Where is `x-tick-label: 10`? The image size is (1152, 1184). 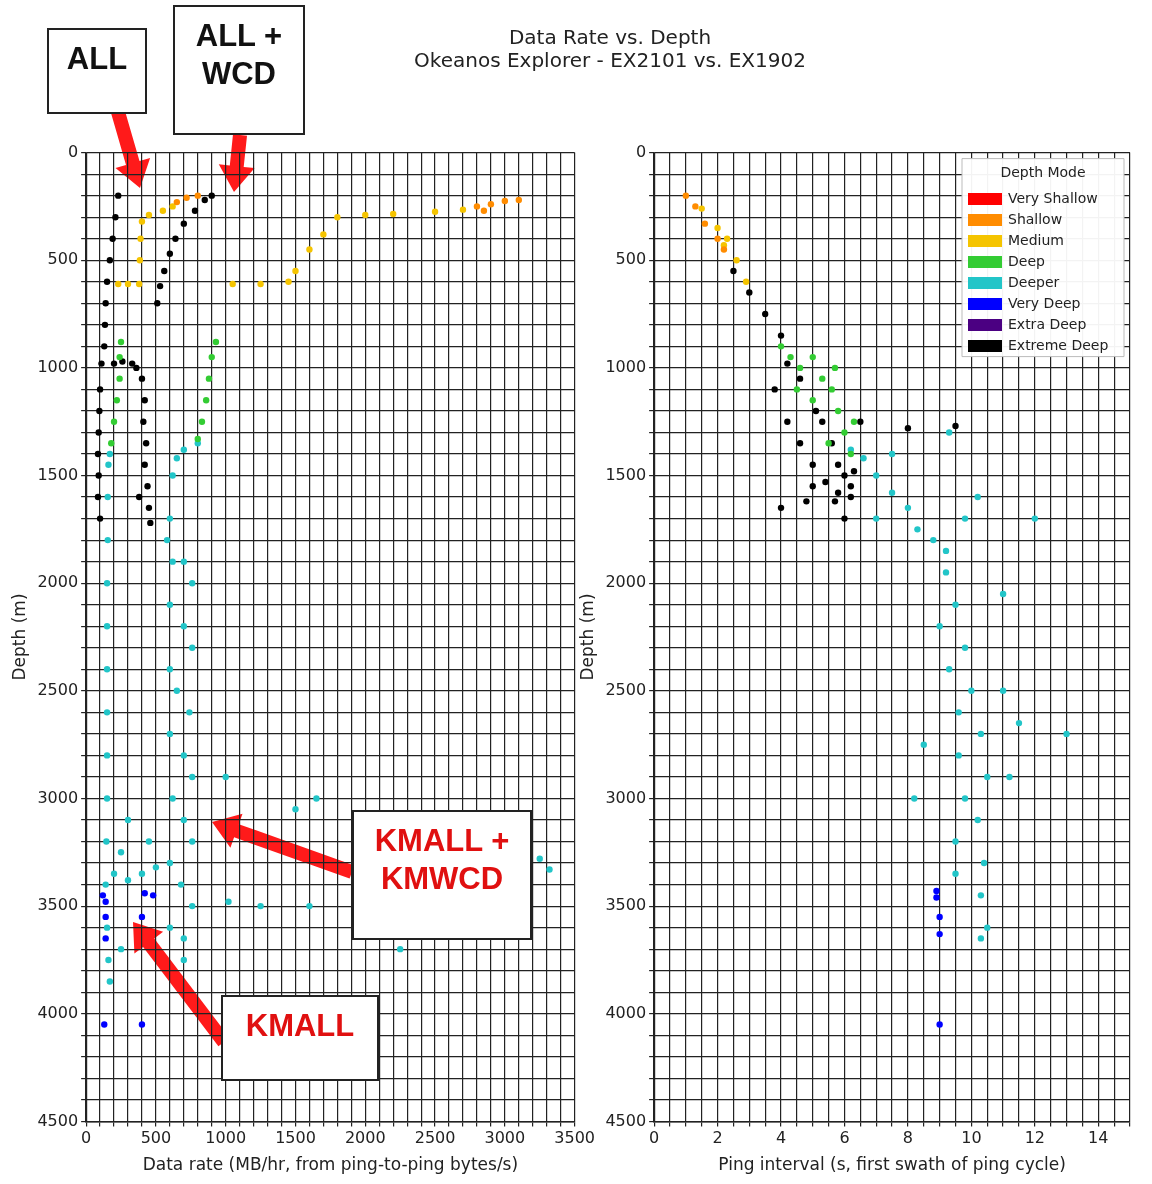 x-tick-label: 10 is located at coordinates (971, 1138).